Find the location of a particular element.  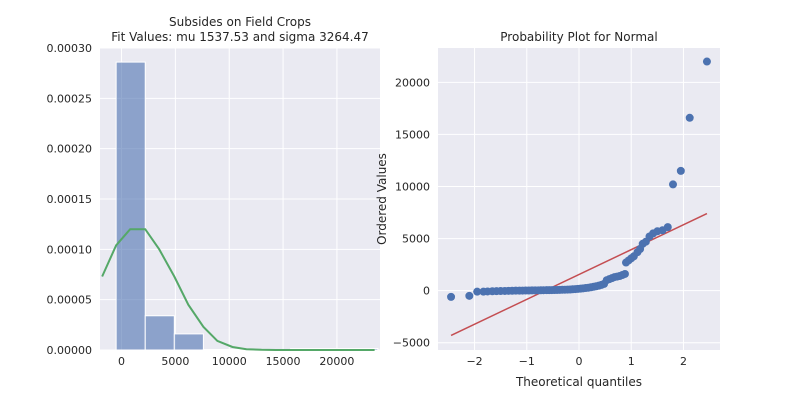

probability-x-tick-label: 2 is located at coordinates (683, 361).